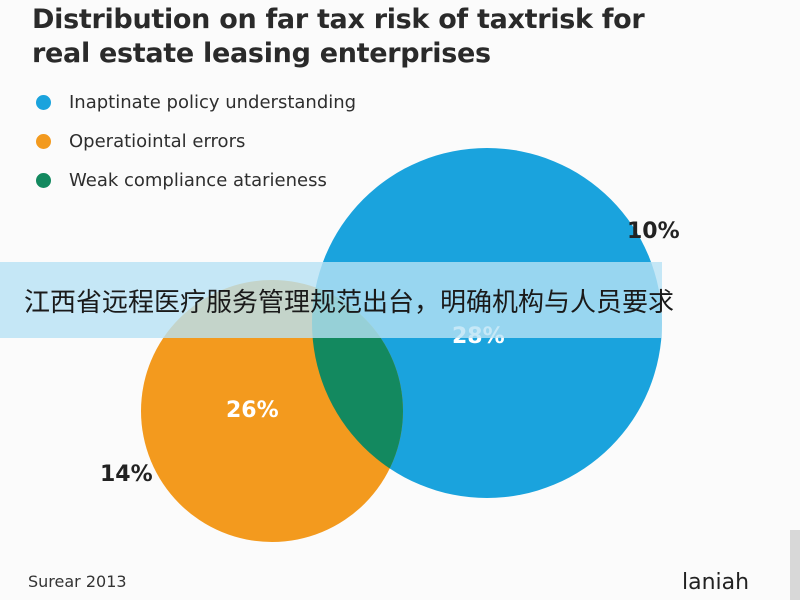  Describe the element at coordinates (213, 102) in the screenshot. I see `legend-label-policy: Inaptinate policy understanding` at that location.